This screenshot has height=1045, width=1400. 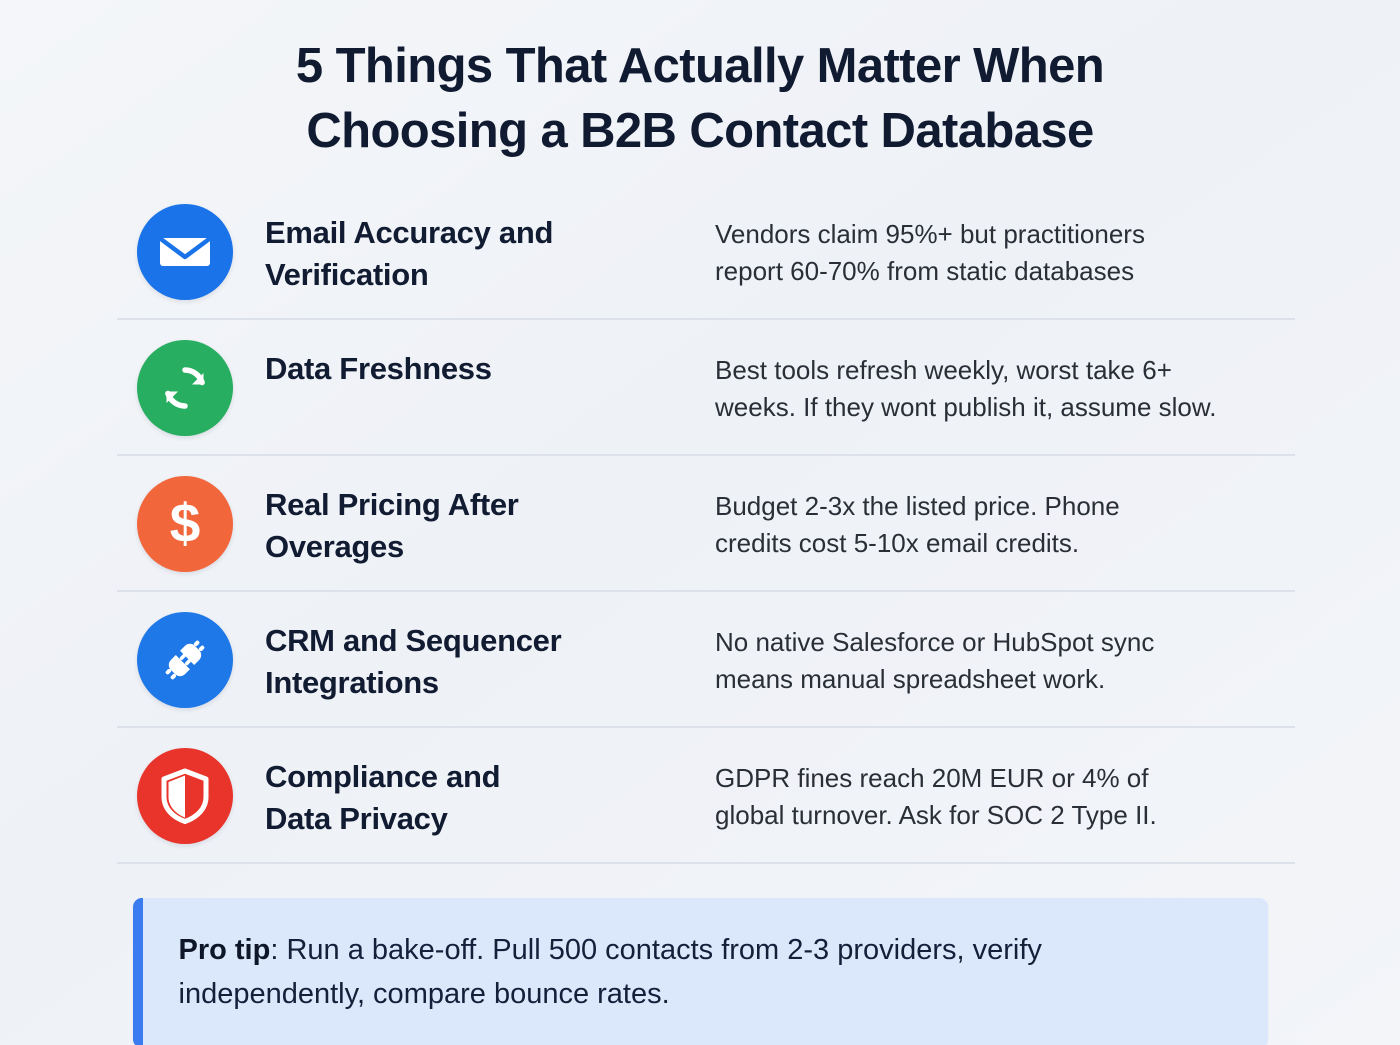 I want to click on page-title-line-2: Choosing a B2B Contact Database, so click(x=700, y=131).